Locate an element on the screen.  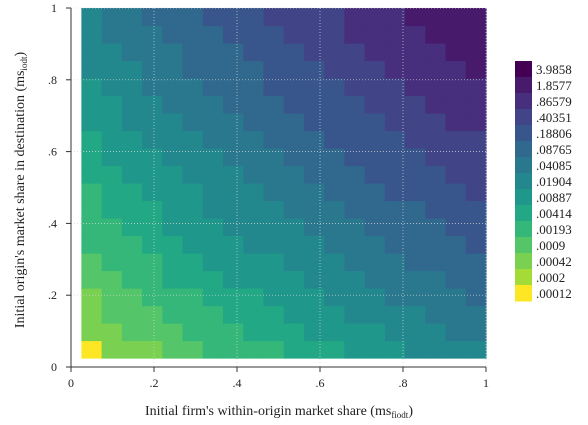
y-tick-label: .4 is located at coordinates (52, 223).